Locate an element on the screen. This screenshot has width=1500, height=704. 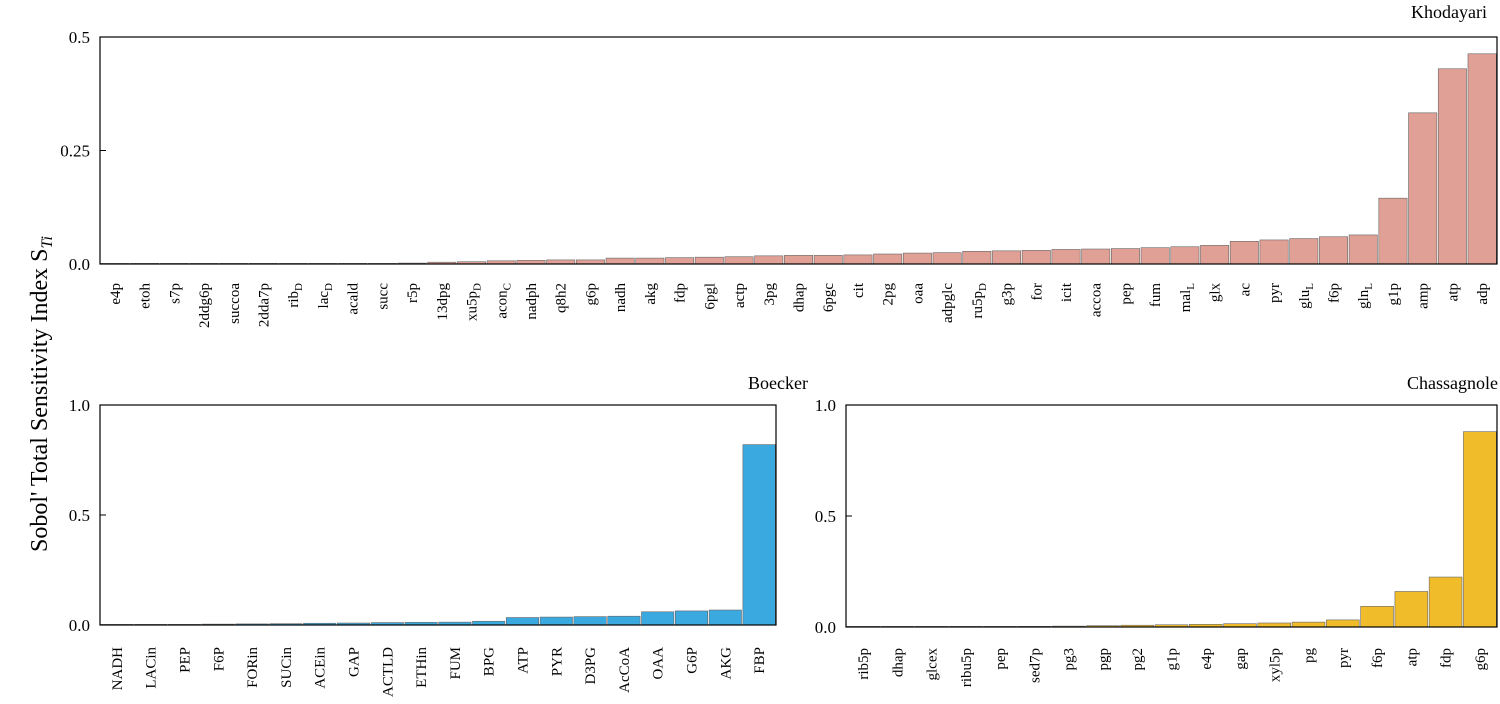
boecker-xtick-label-5: SUCin is located at coordinates (287, 667).